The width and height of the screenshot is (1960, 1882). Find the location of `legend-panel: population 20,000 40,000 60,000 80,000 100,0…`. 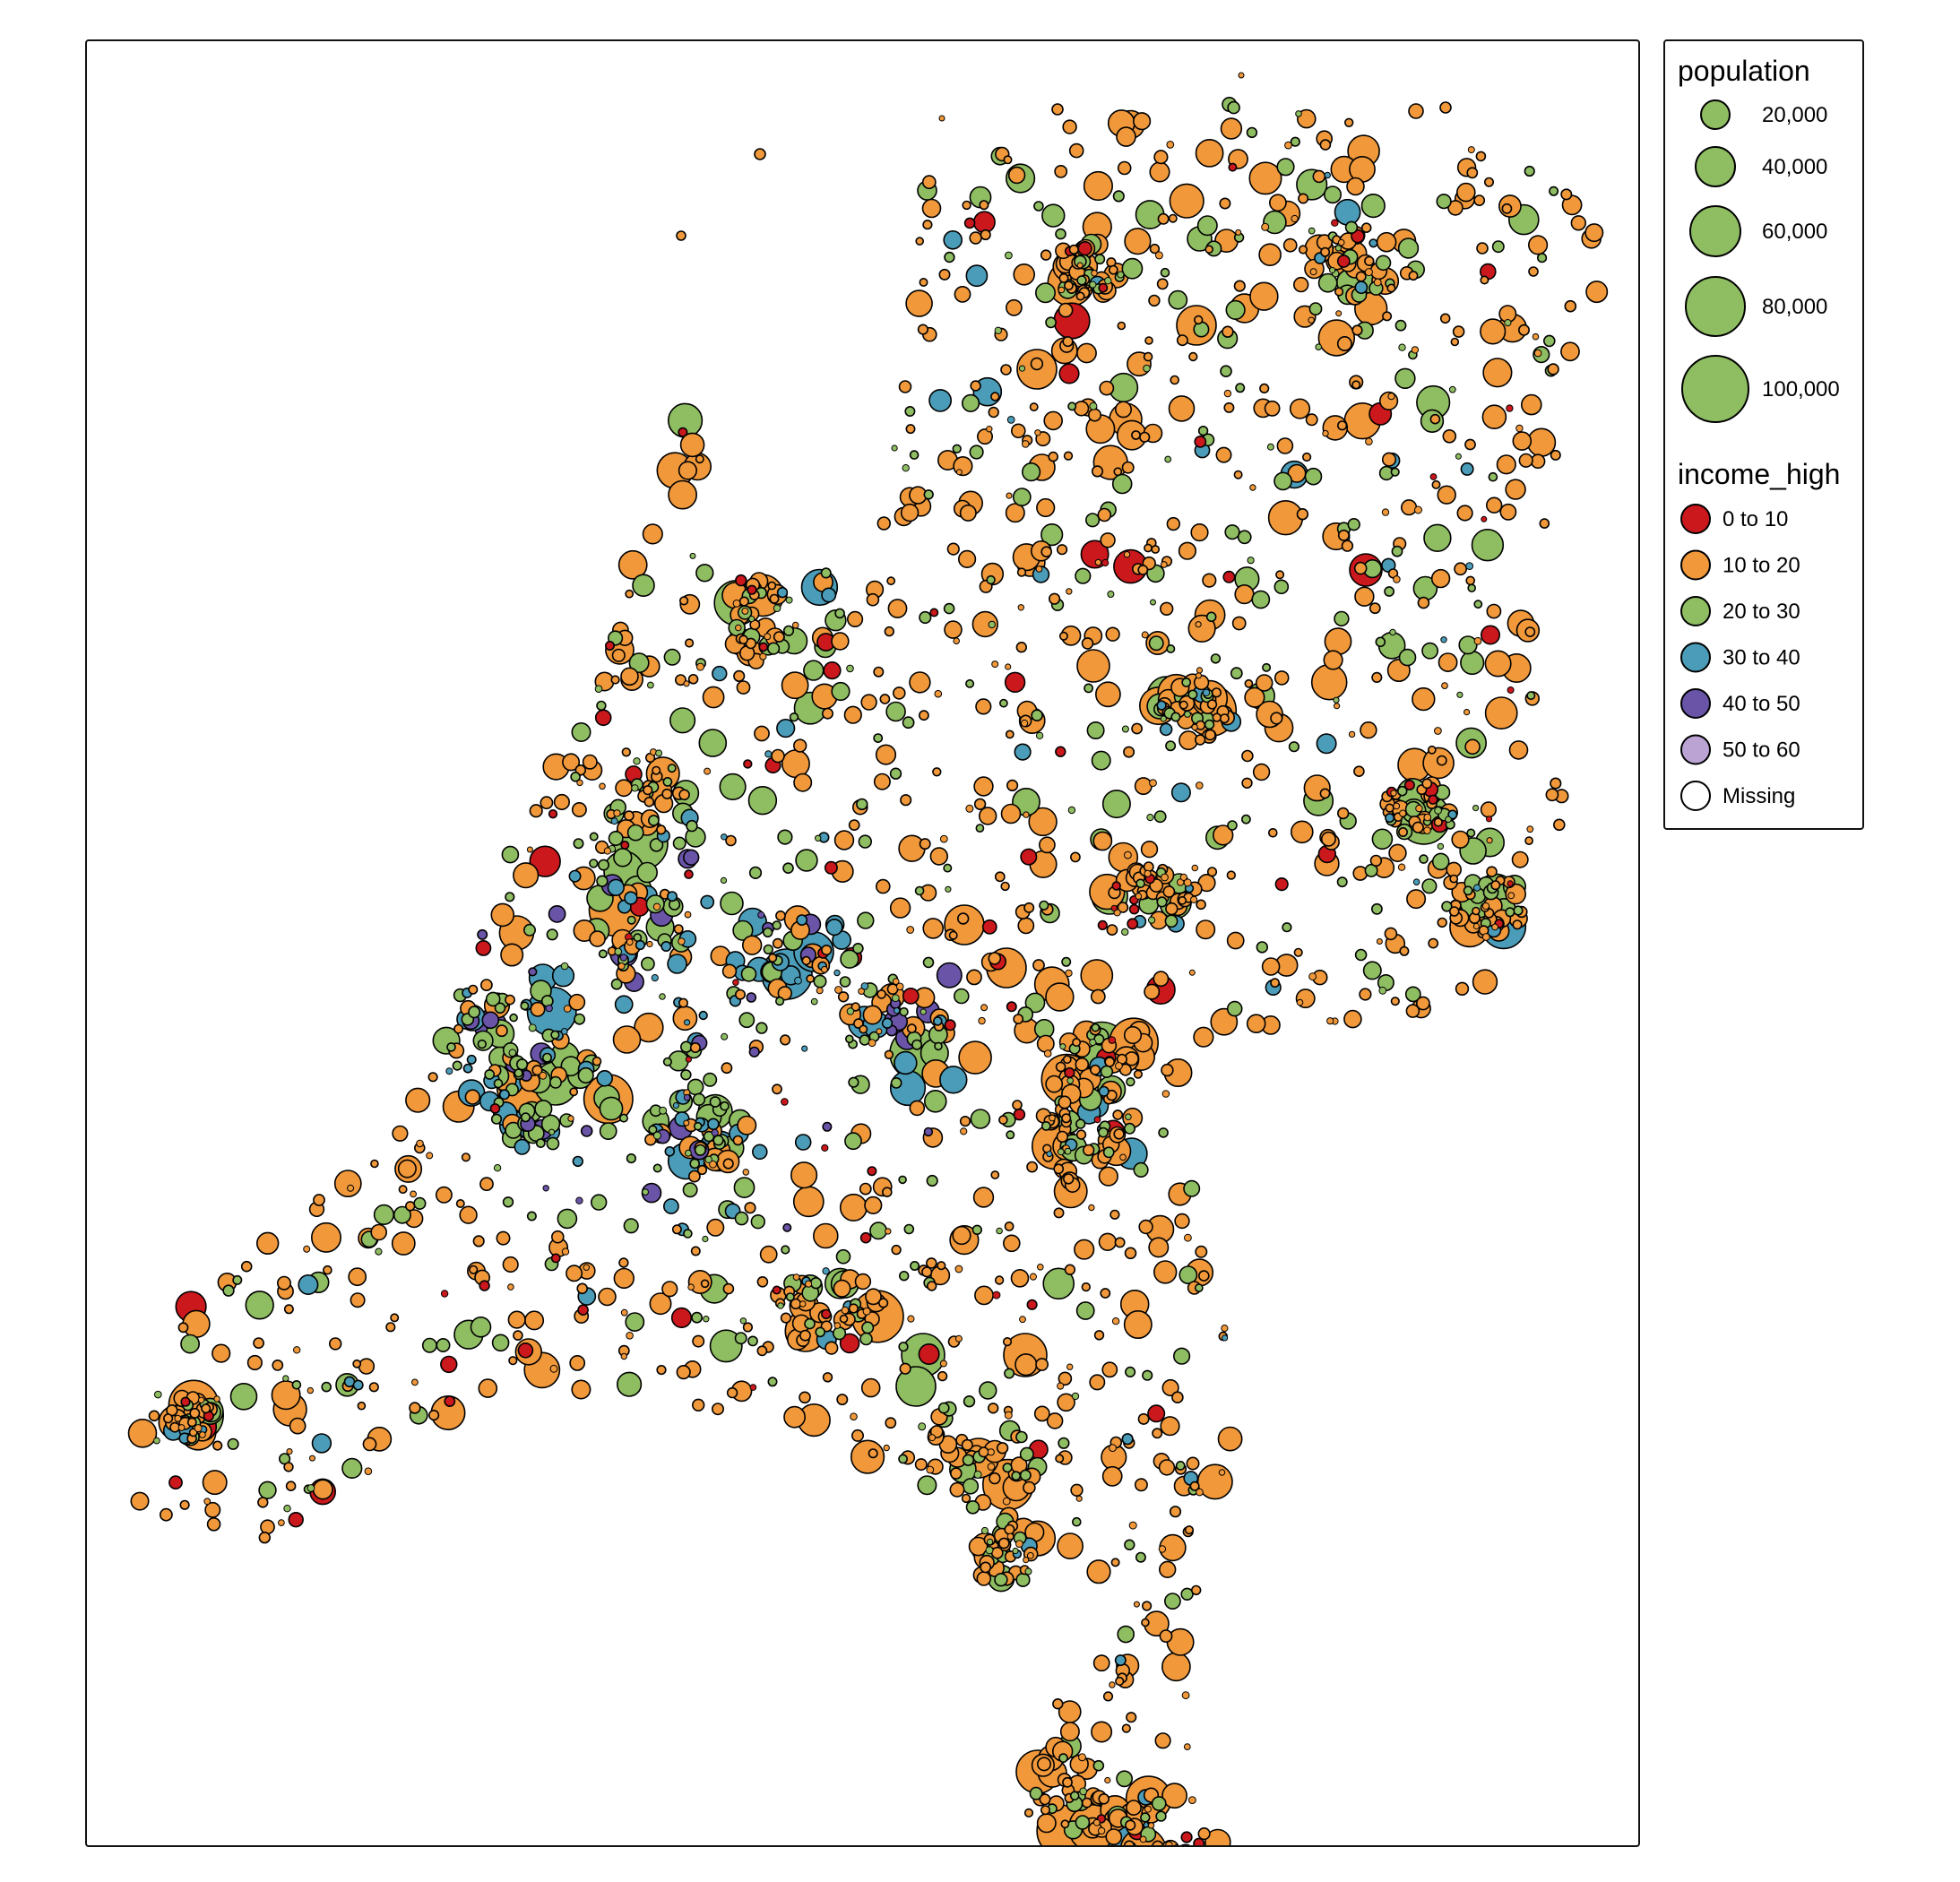

legend-panel: population 20,000 40,000 60,000 80,000 100,0… is located at coordinates (1763, 434).